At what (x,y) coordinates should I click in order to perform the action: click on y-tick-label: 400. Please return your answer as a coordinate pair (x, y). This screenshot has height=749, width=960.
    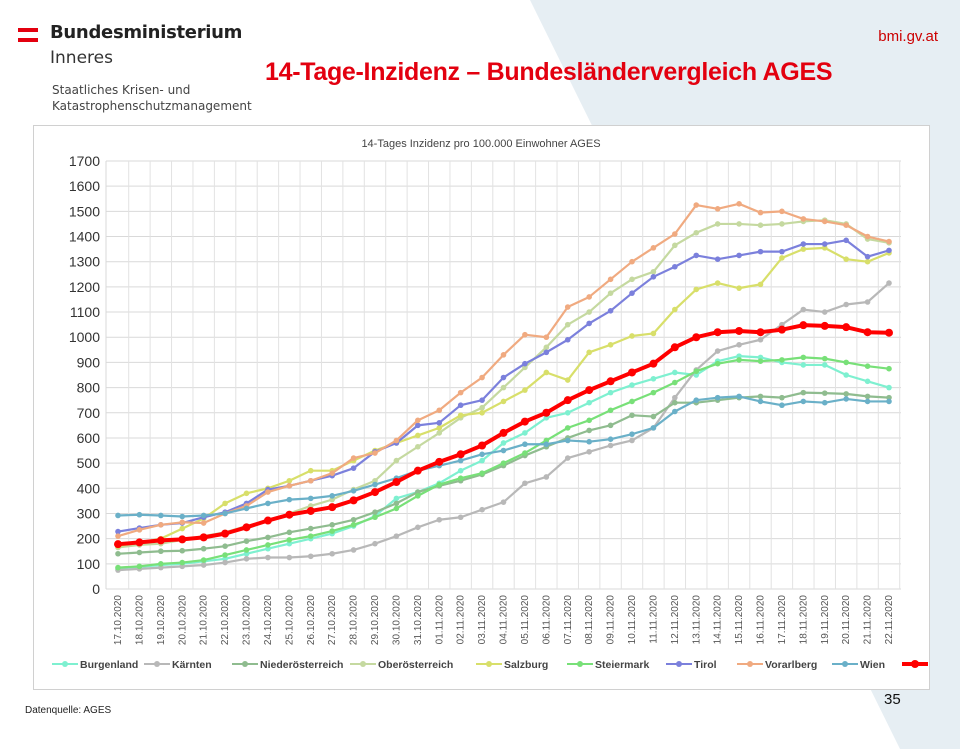
    Looking at the image, I should click on (89, 488).